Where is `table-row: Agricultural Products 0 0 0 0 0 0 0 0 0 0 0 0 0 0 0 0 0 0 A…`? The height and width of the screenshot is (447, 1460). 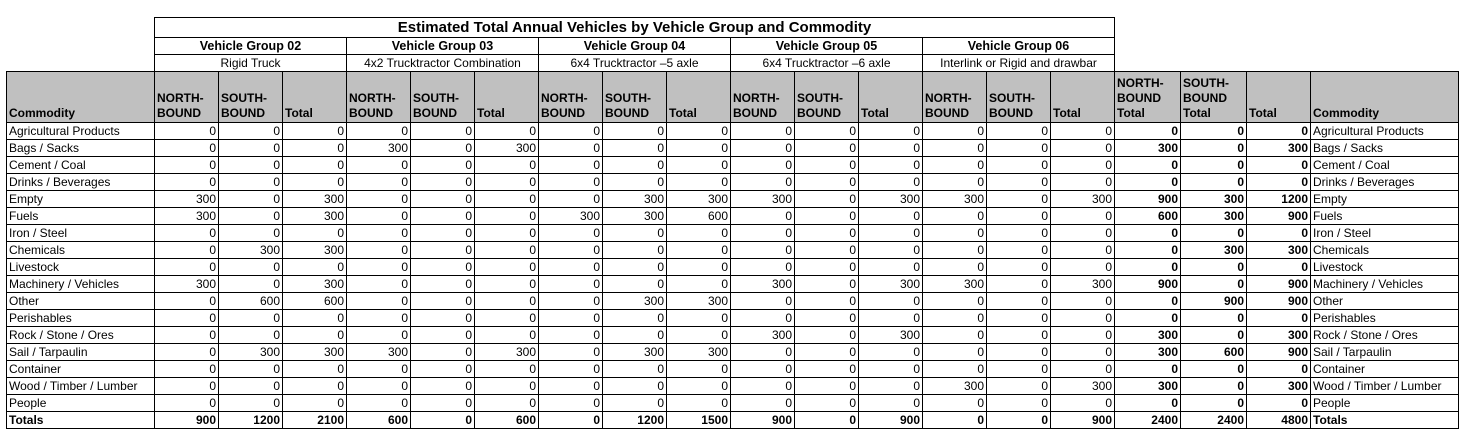
table-row: Agricultural Products 0 0 0 0 0 0 0 0 0 0 0 0 0 0 0 0 0 0 A… is located at coordinates (732, 131).